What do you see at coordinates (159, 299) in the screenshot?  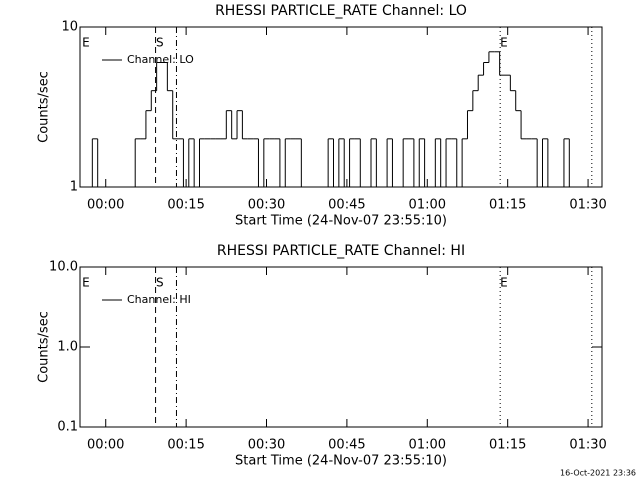 I see `legend-label: Channel: HI` at bounding box center [159, 299].